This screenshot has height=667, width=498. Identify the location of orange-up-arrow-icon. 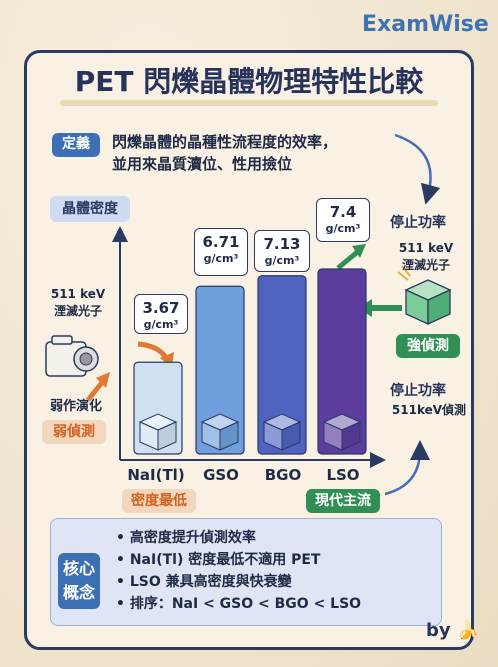
(96, 390).